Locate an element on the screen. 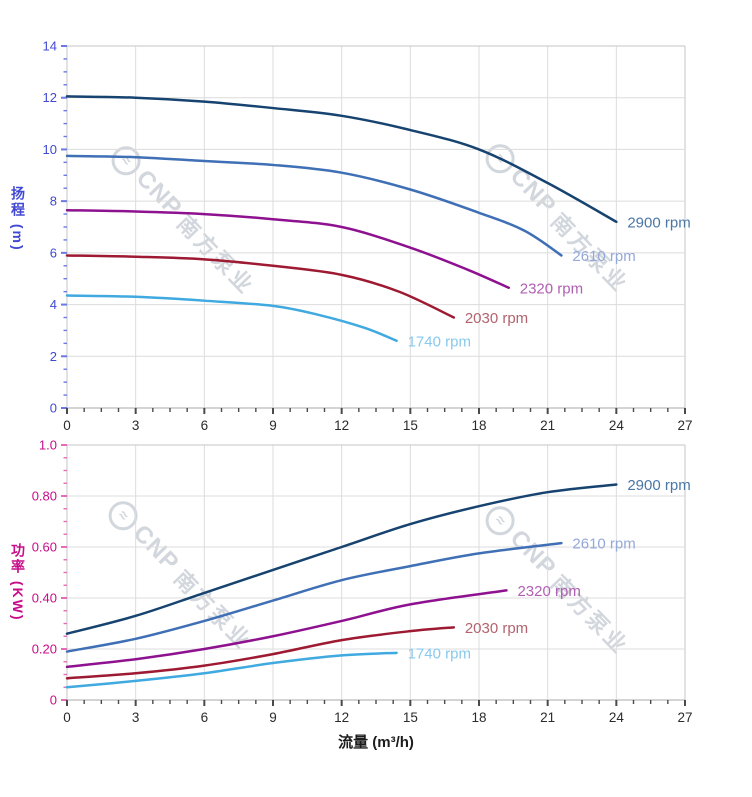  power-x-tick-label: 12 is located at coordinates (341, 717).